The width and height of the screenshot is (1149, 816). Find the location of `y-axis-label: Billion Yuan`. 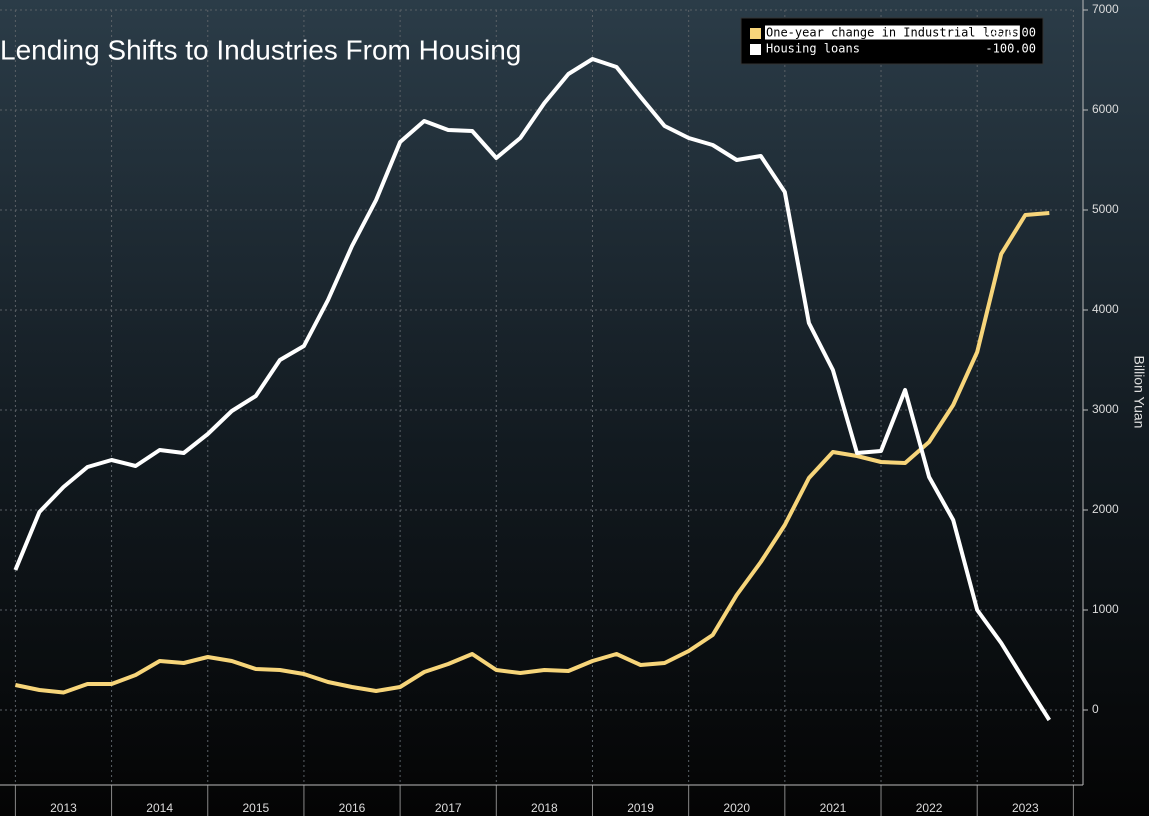

y-axis-label: Billion Yuan is located at coordinates (1139, 392).